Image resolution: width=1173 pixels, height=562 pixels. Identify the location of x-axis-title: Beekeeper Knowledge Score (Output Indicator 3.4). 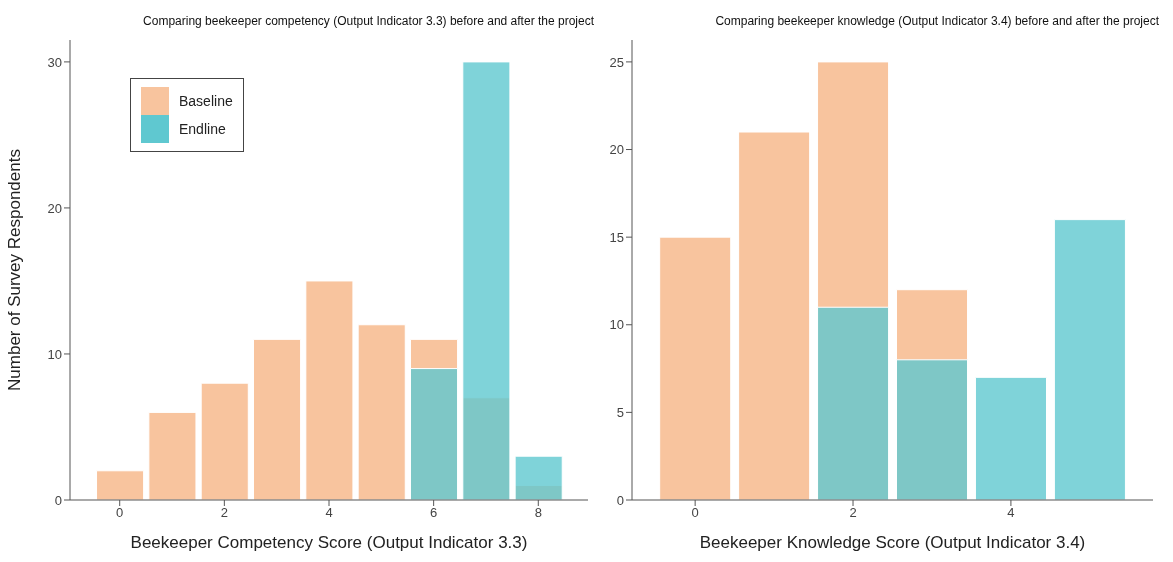
(892, 542).